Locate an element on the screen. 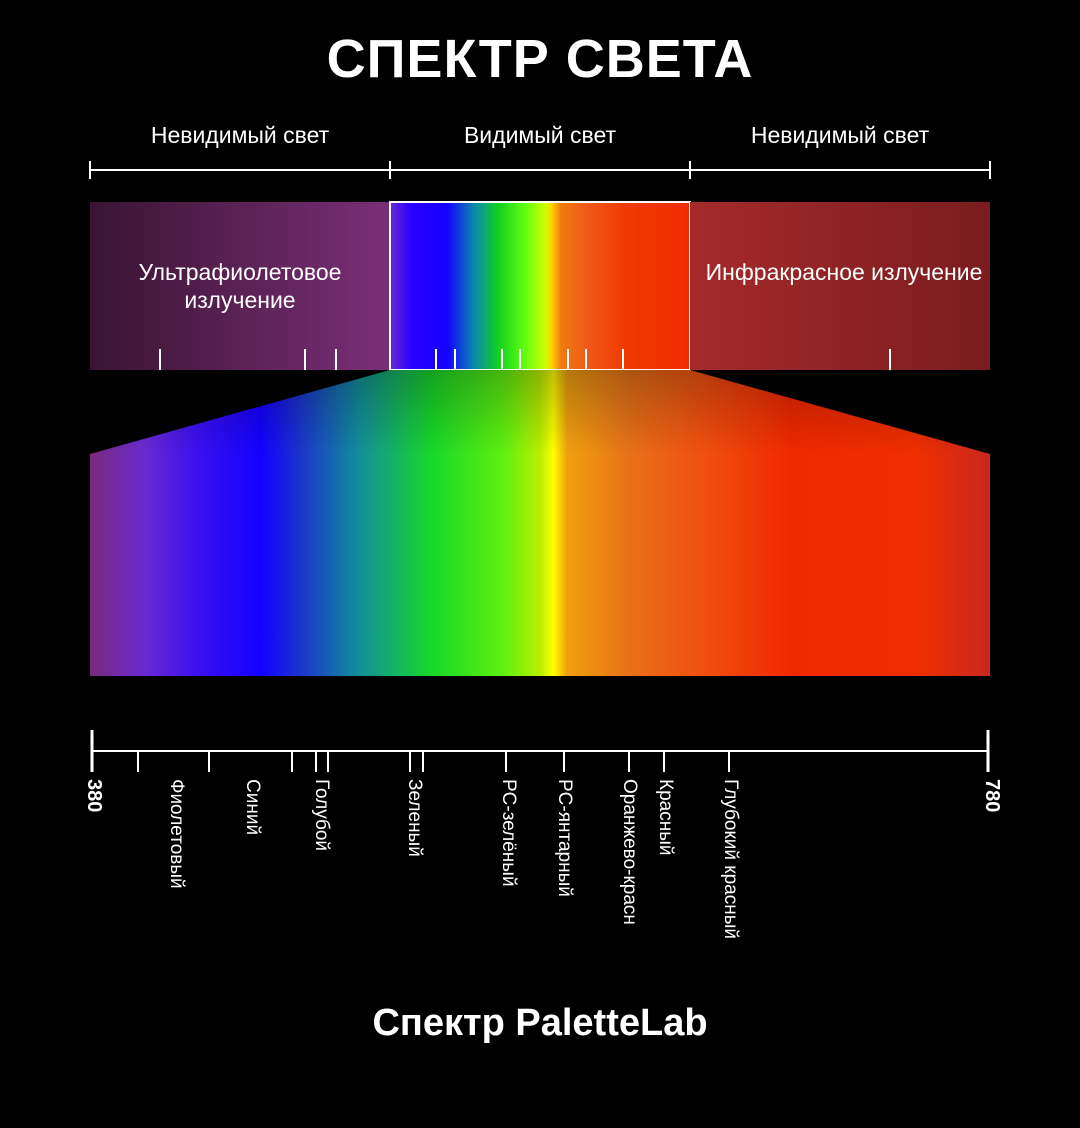 The image size is (1080, 1128). scale-label-green: Зеленый is located at coordinates (414, 818).